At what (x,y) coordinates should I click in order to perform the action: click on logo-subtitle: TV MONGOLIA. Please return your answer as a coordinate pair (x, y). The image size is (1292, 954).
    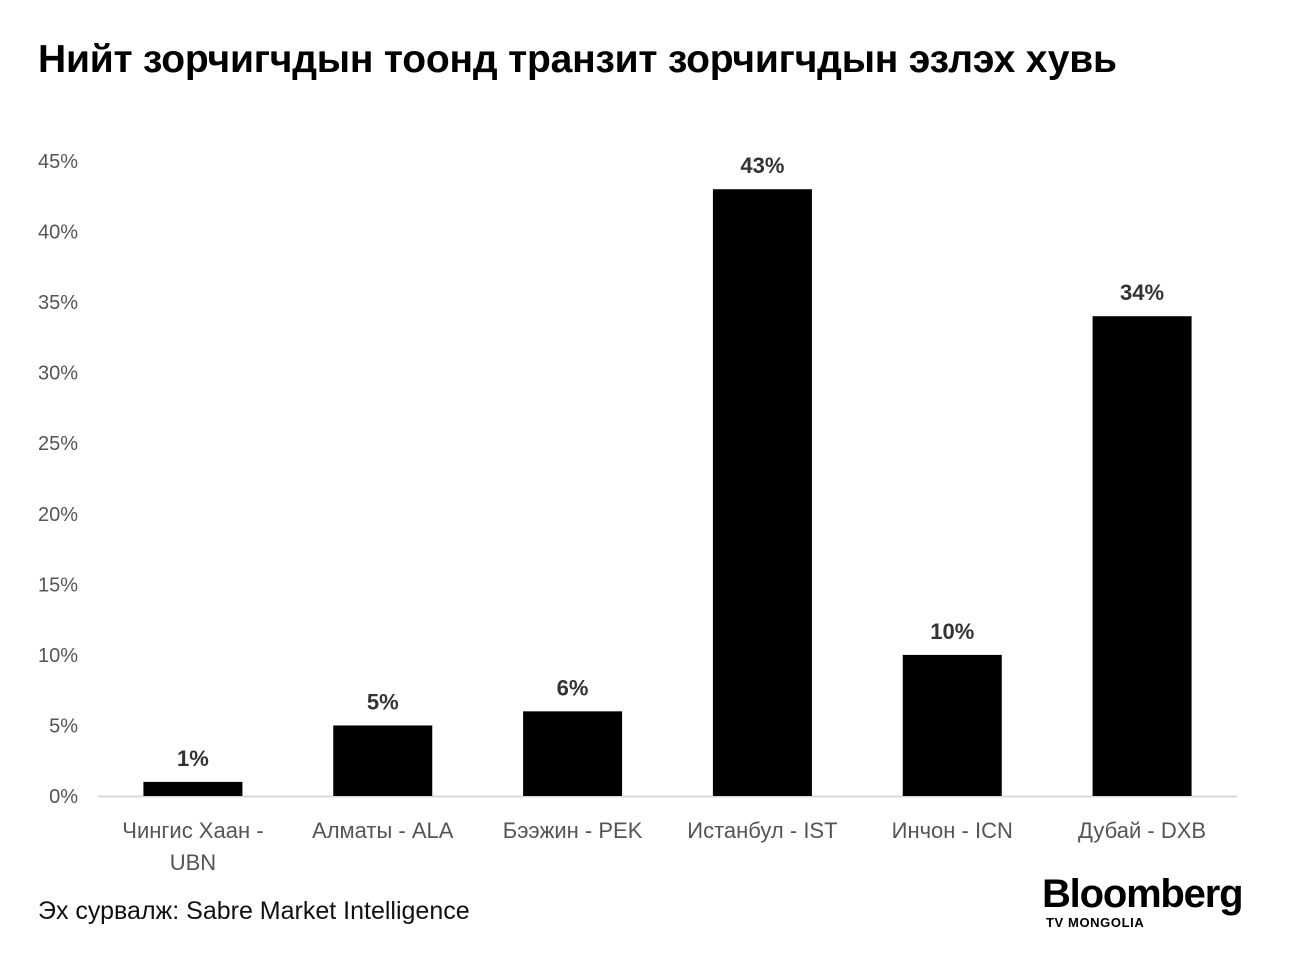
    Looking at the image, I should click on (1095, 922).